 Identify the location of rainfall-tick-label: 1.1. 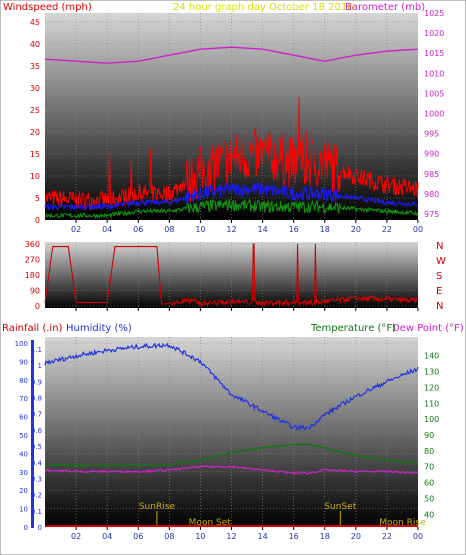
(36, 350).